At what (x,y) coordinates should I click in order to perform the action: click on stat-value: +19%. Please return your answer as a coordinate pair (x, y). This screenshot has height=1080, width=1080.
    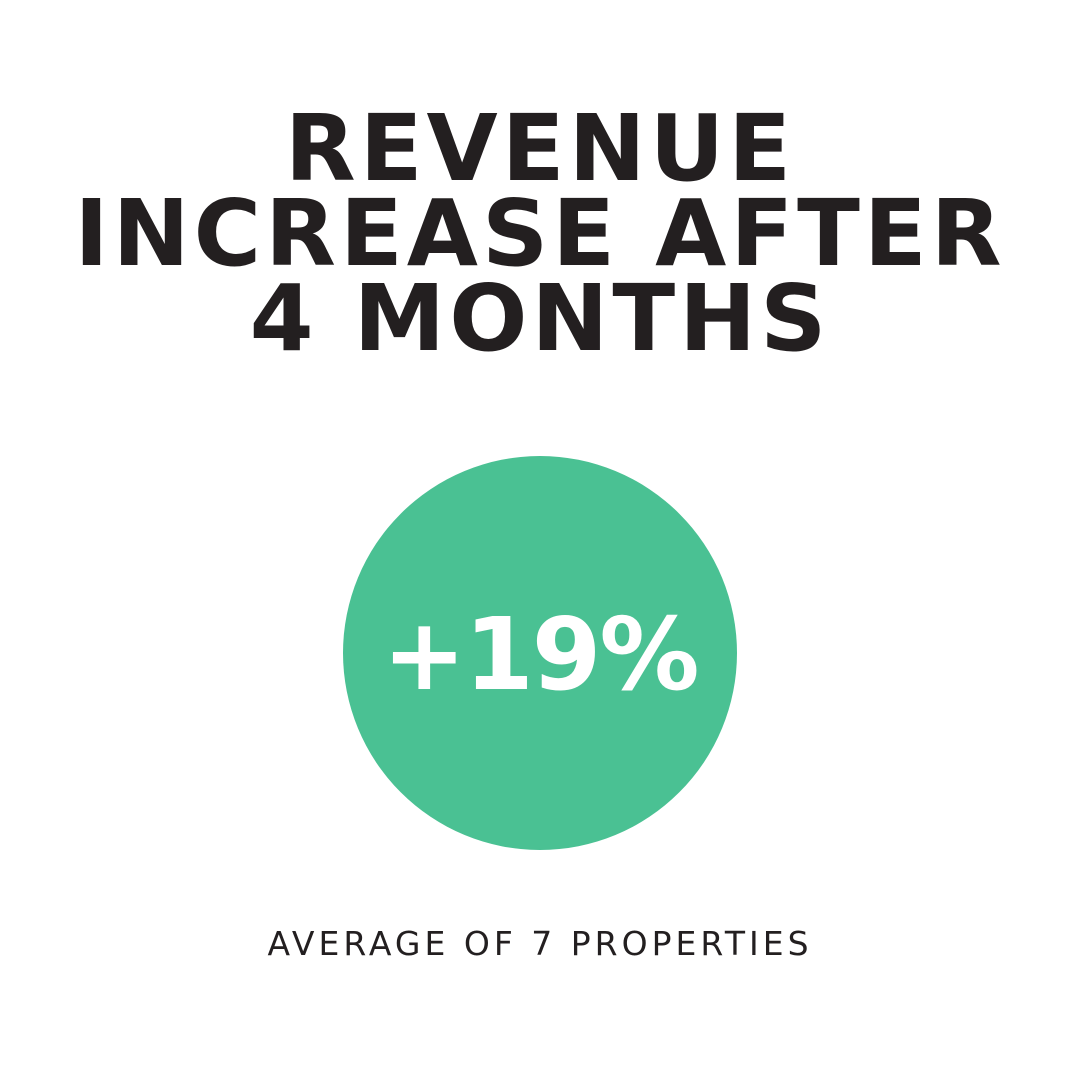
    Looking at the image, I should click on (540, 654).